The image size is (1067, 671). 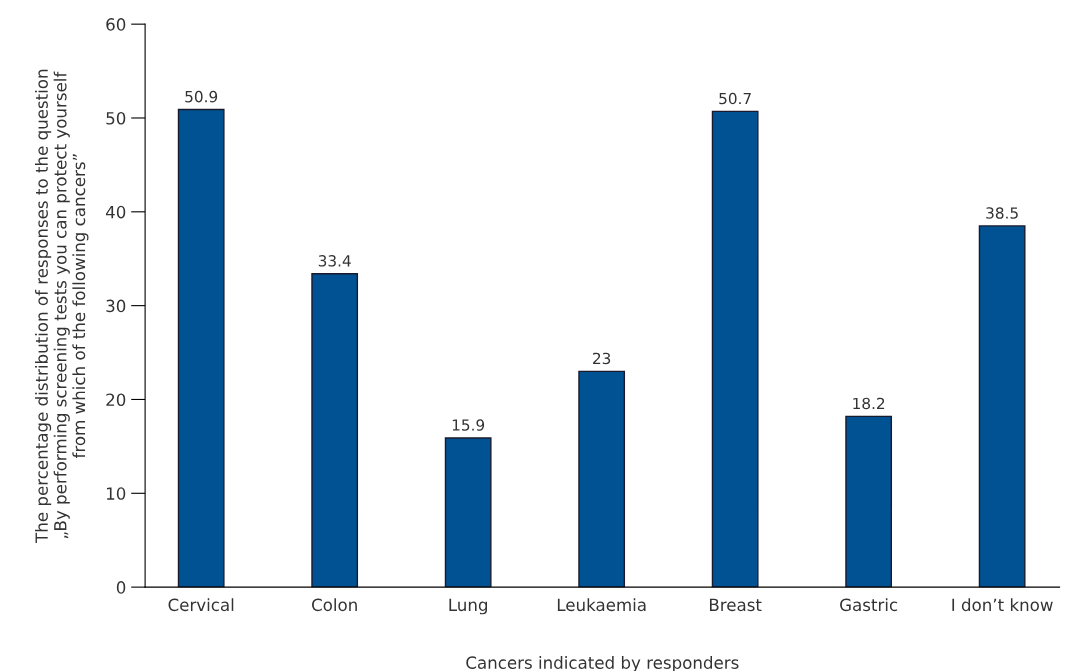 What do you see at coordinates (201, 96) in the screenshot?
I see `data-label: 50.9` at bounding box center [201, 96].